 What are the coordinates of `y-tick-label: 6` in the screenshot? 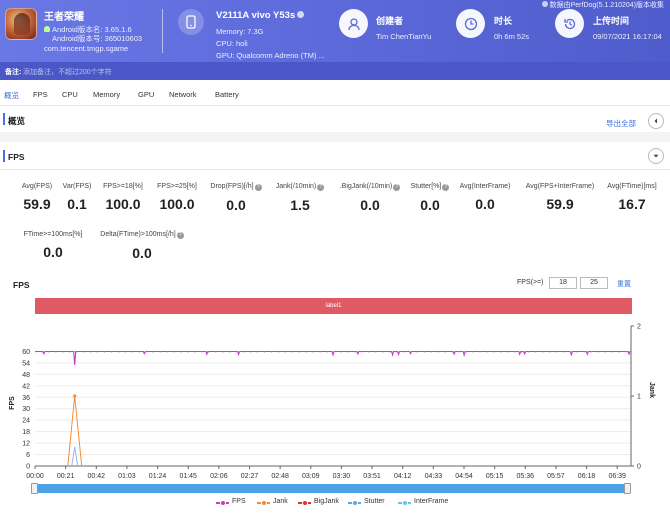 It's located at (28, 455).